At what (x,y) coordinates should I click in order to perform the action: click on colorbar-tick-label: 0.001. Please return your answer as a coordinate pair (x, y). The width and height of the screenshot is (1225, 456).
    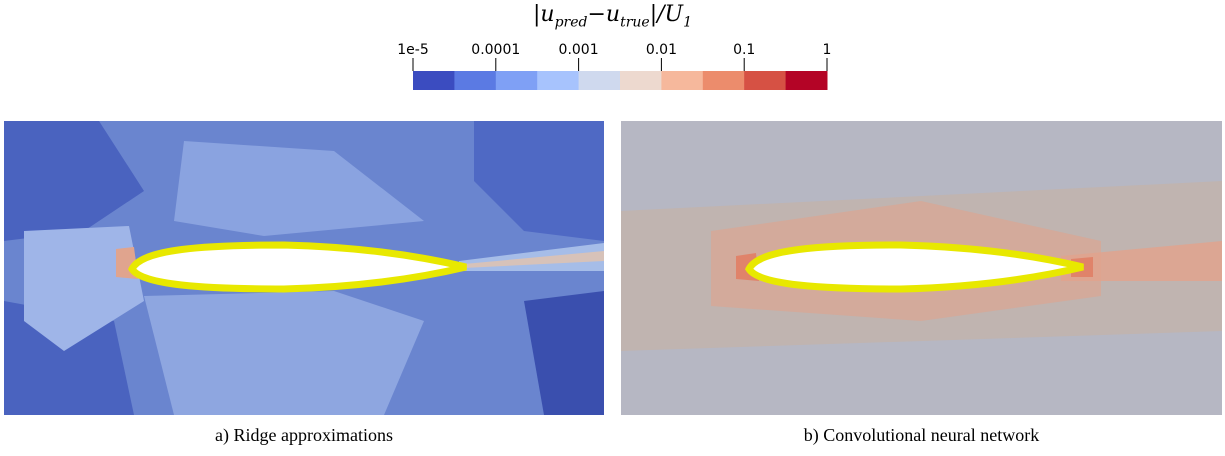
    Looking at the image, I should click on (579, 50).